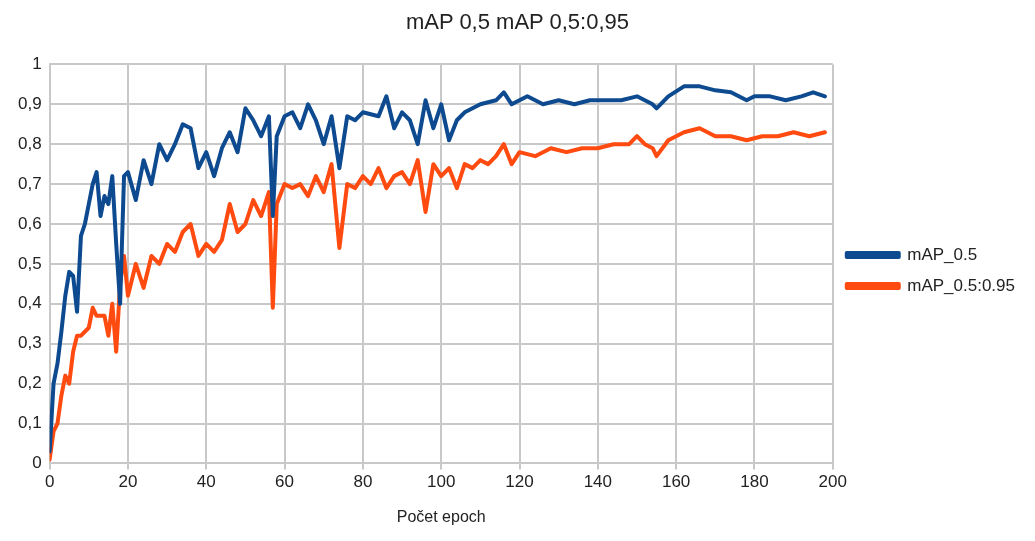  Describe the element at coordinates (754, 482) in the screenshot. I see `x-tick-label: 180` at that location.